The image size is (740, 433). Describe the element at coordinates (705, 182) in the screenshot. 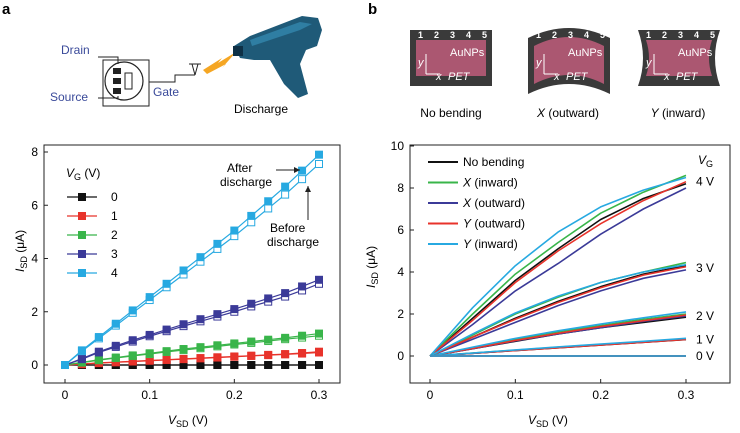

I see `plot-b-vg-label: 4 V` at that location.